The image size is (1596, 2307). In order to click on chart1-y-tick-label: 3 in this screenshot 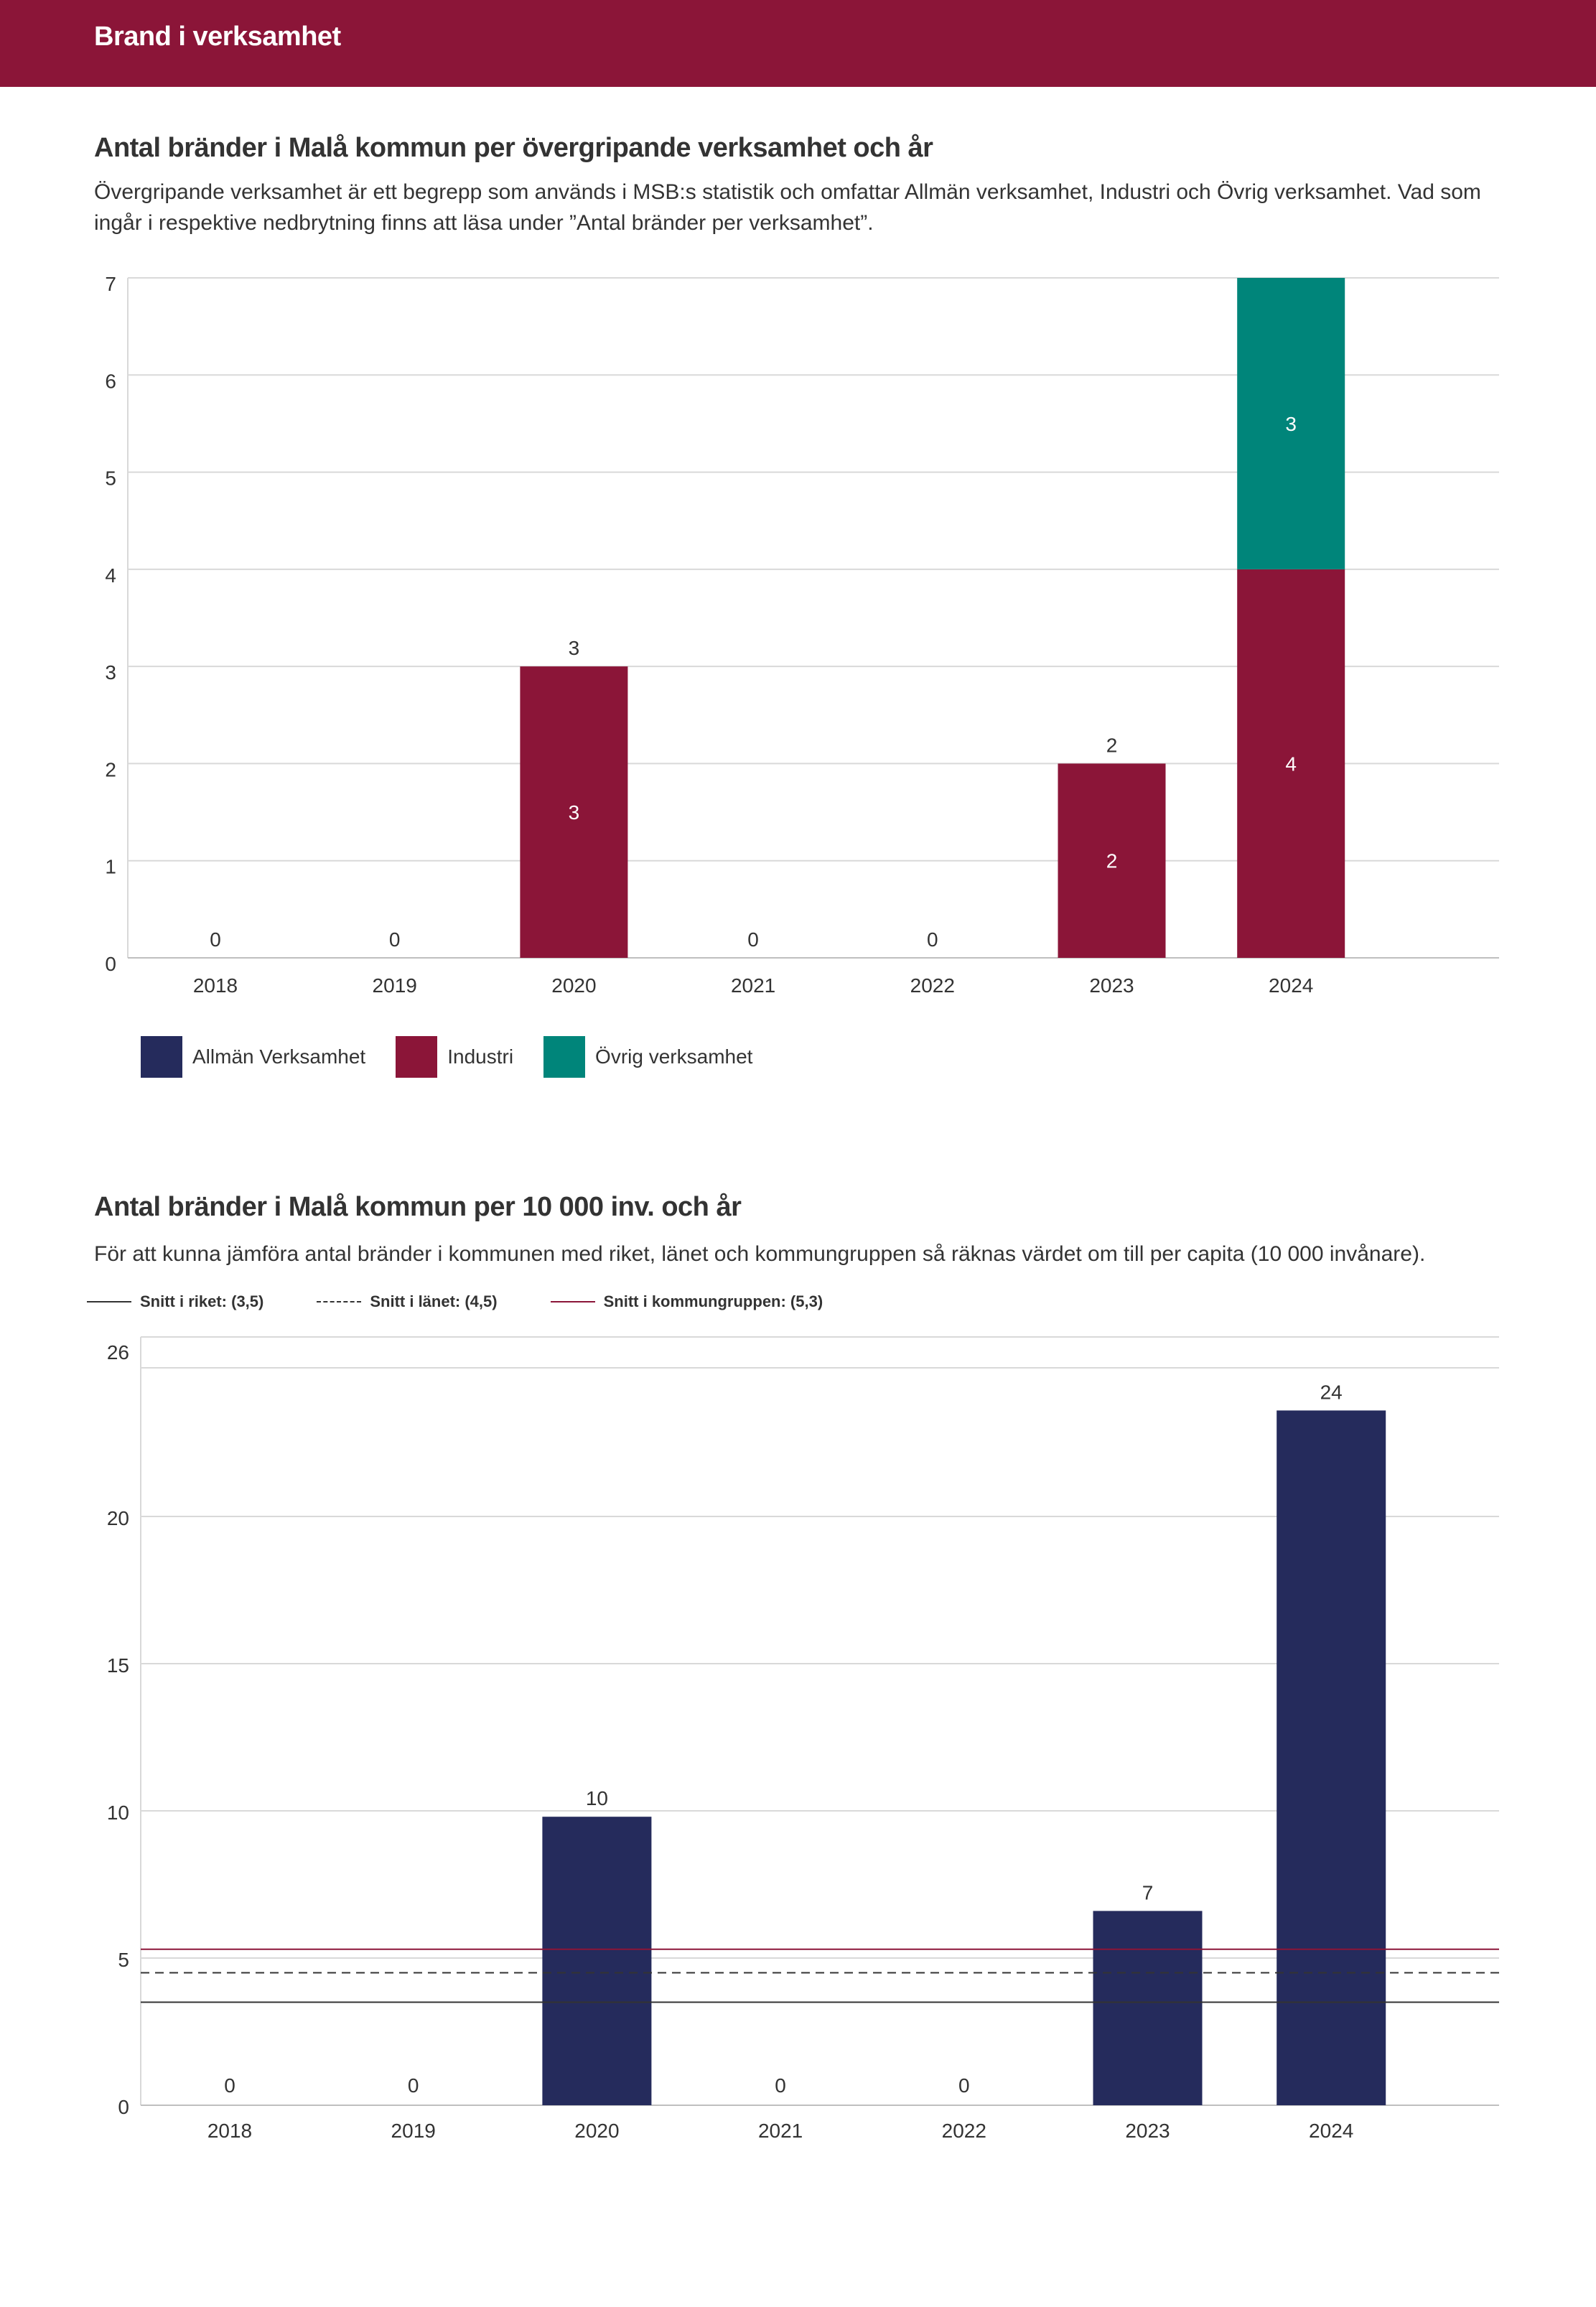, I will do `click(110, 672)`.